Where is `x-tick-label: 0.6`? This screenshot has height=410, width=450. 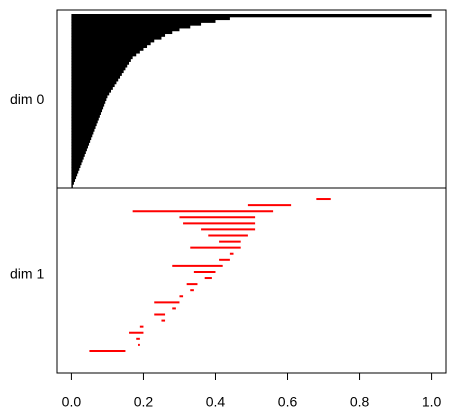
x-tick-label: 0.6 is located at coordinates (288, 402).